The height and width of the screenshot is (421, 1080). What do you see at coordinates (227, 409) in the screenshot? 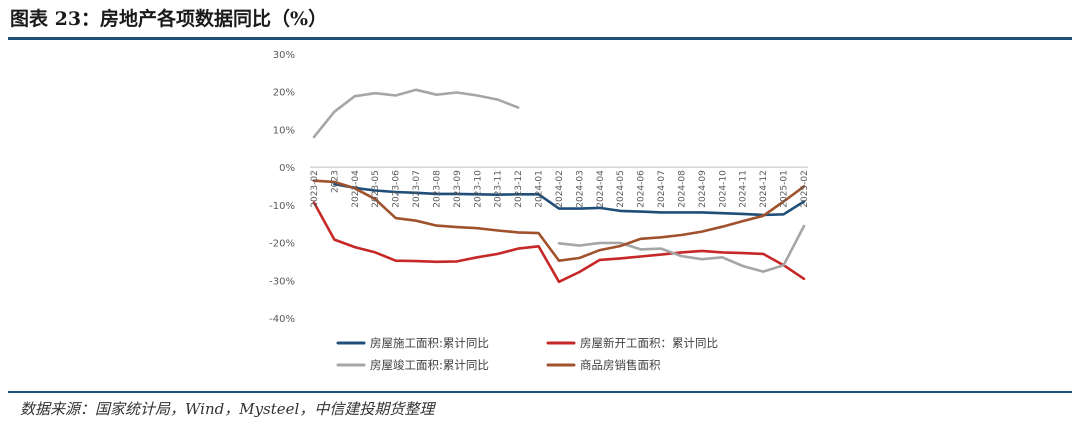
I see `figure-source: 数据来源：国家统计局，Wind，Mysteel，中信建投期货整理` at bounding box center [227, 409].